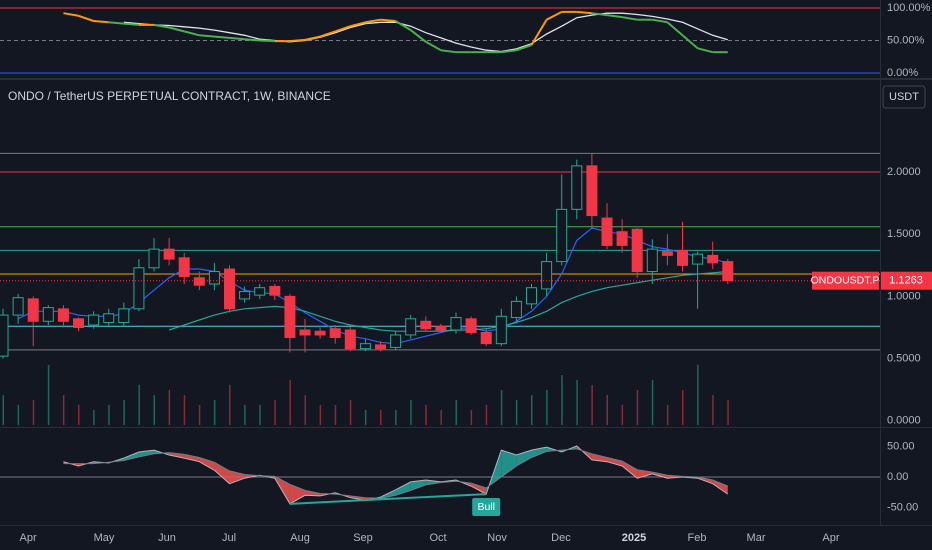 The height and width of the screenshot is (550, 932). I want to click on currency-label: USDT, so click(904, 97).